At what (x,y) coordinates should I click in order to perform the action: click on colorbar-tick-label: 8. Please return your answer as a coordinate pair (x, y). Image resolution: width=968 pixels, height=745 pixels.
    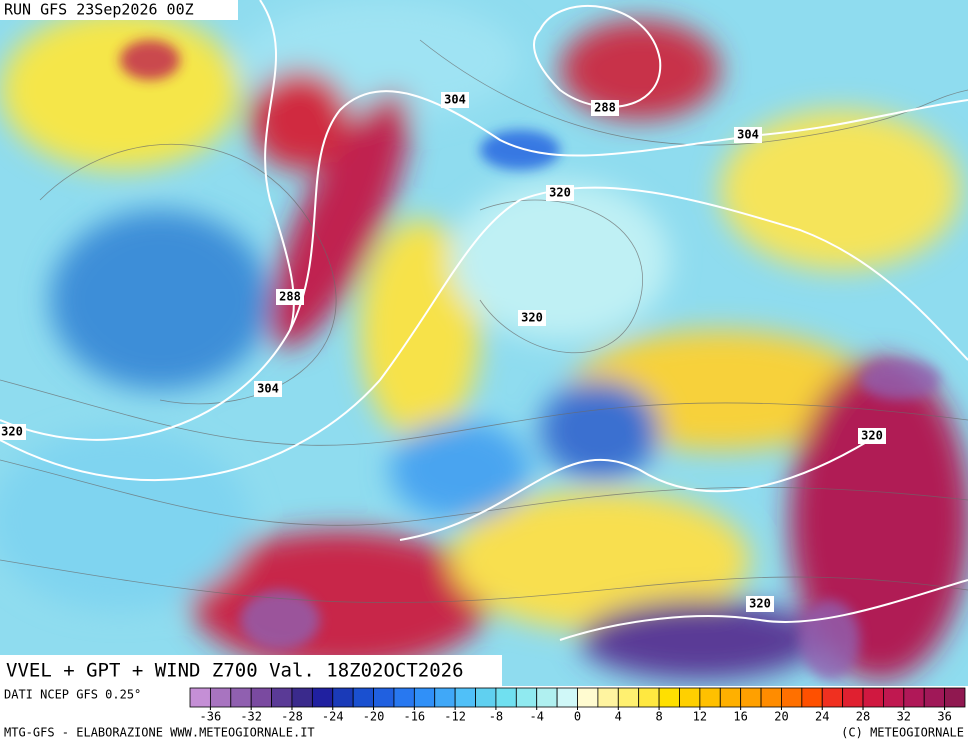
    Looking at the image, I should click on (658, 717).